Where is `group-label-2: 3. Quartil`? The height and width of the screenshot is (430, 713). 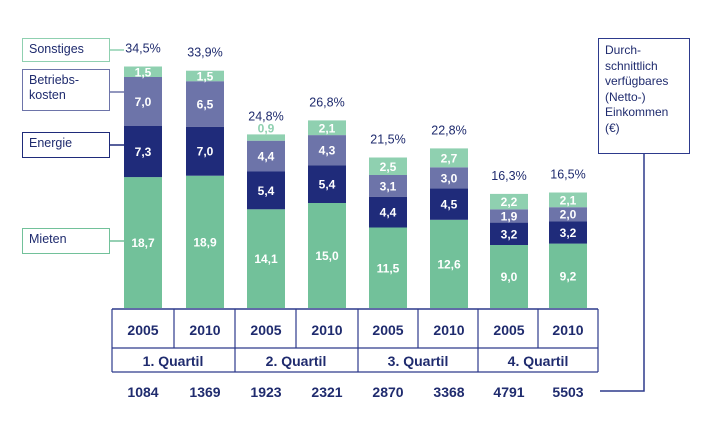 group-label-2: 3. Quartil is located at coordinates (418, 361).